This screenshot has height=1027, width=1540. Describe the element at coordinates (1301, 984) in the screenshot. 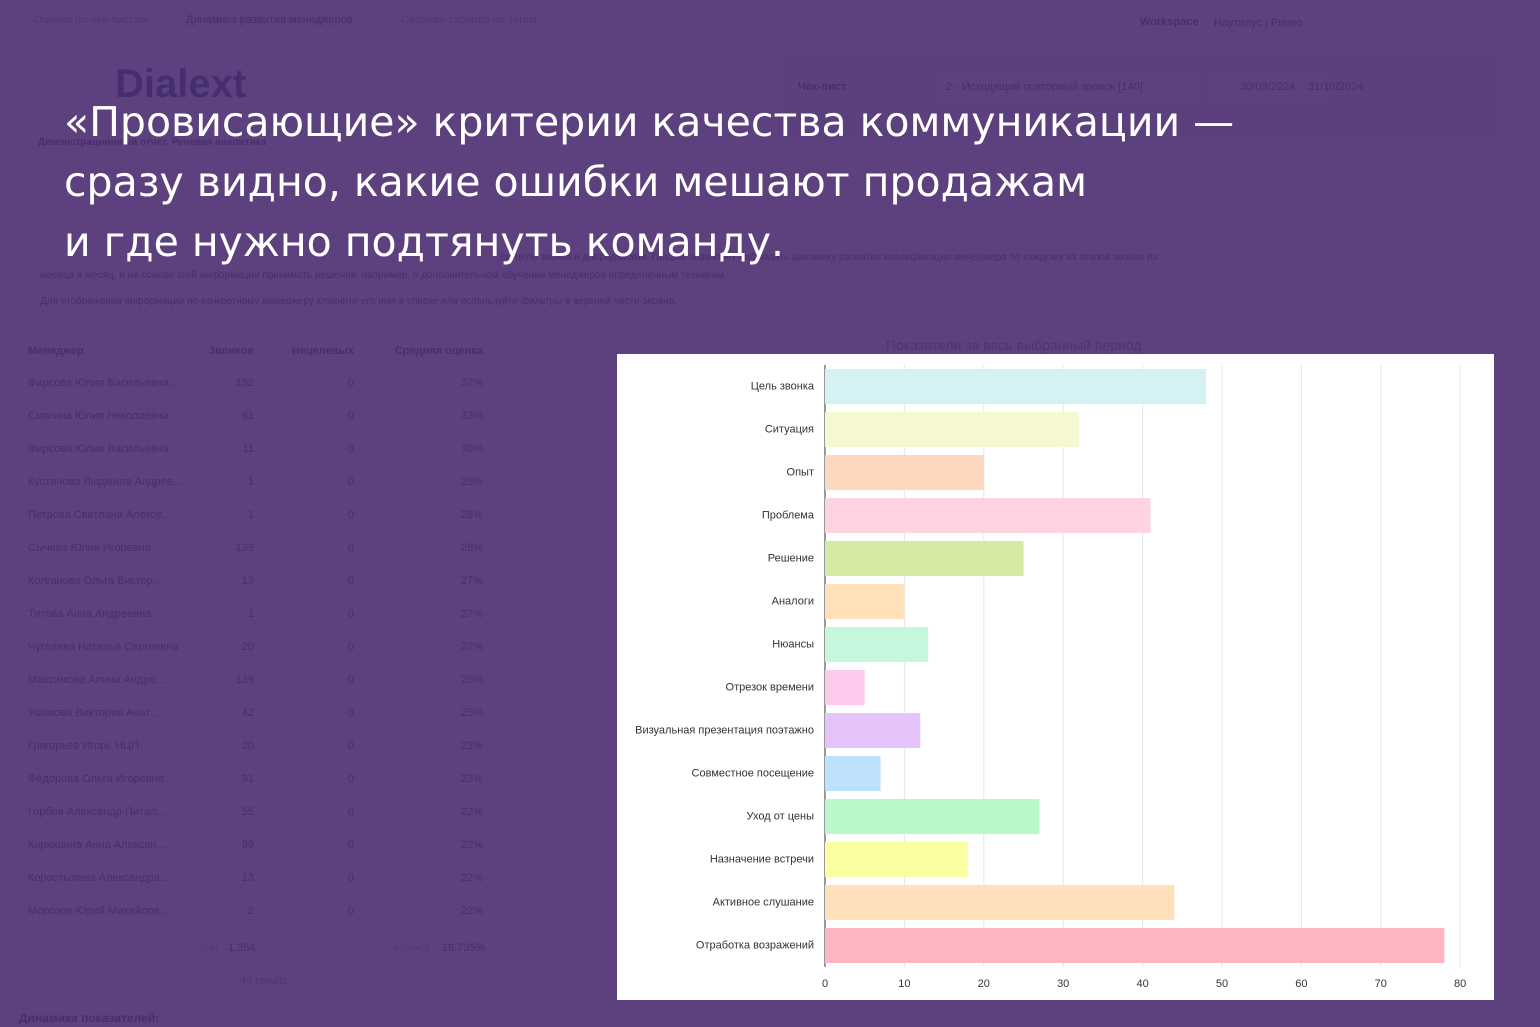

I see `x-tick-label: 60` at that location.